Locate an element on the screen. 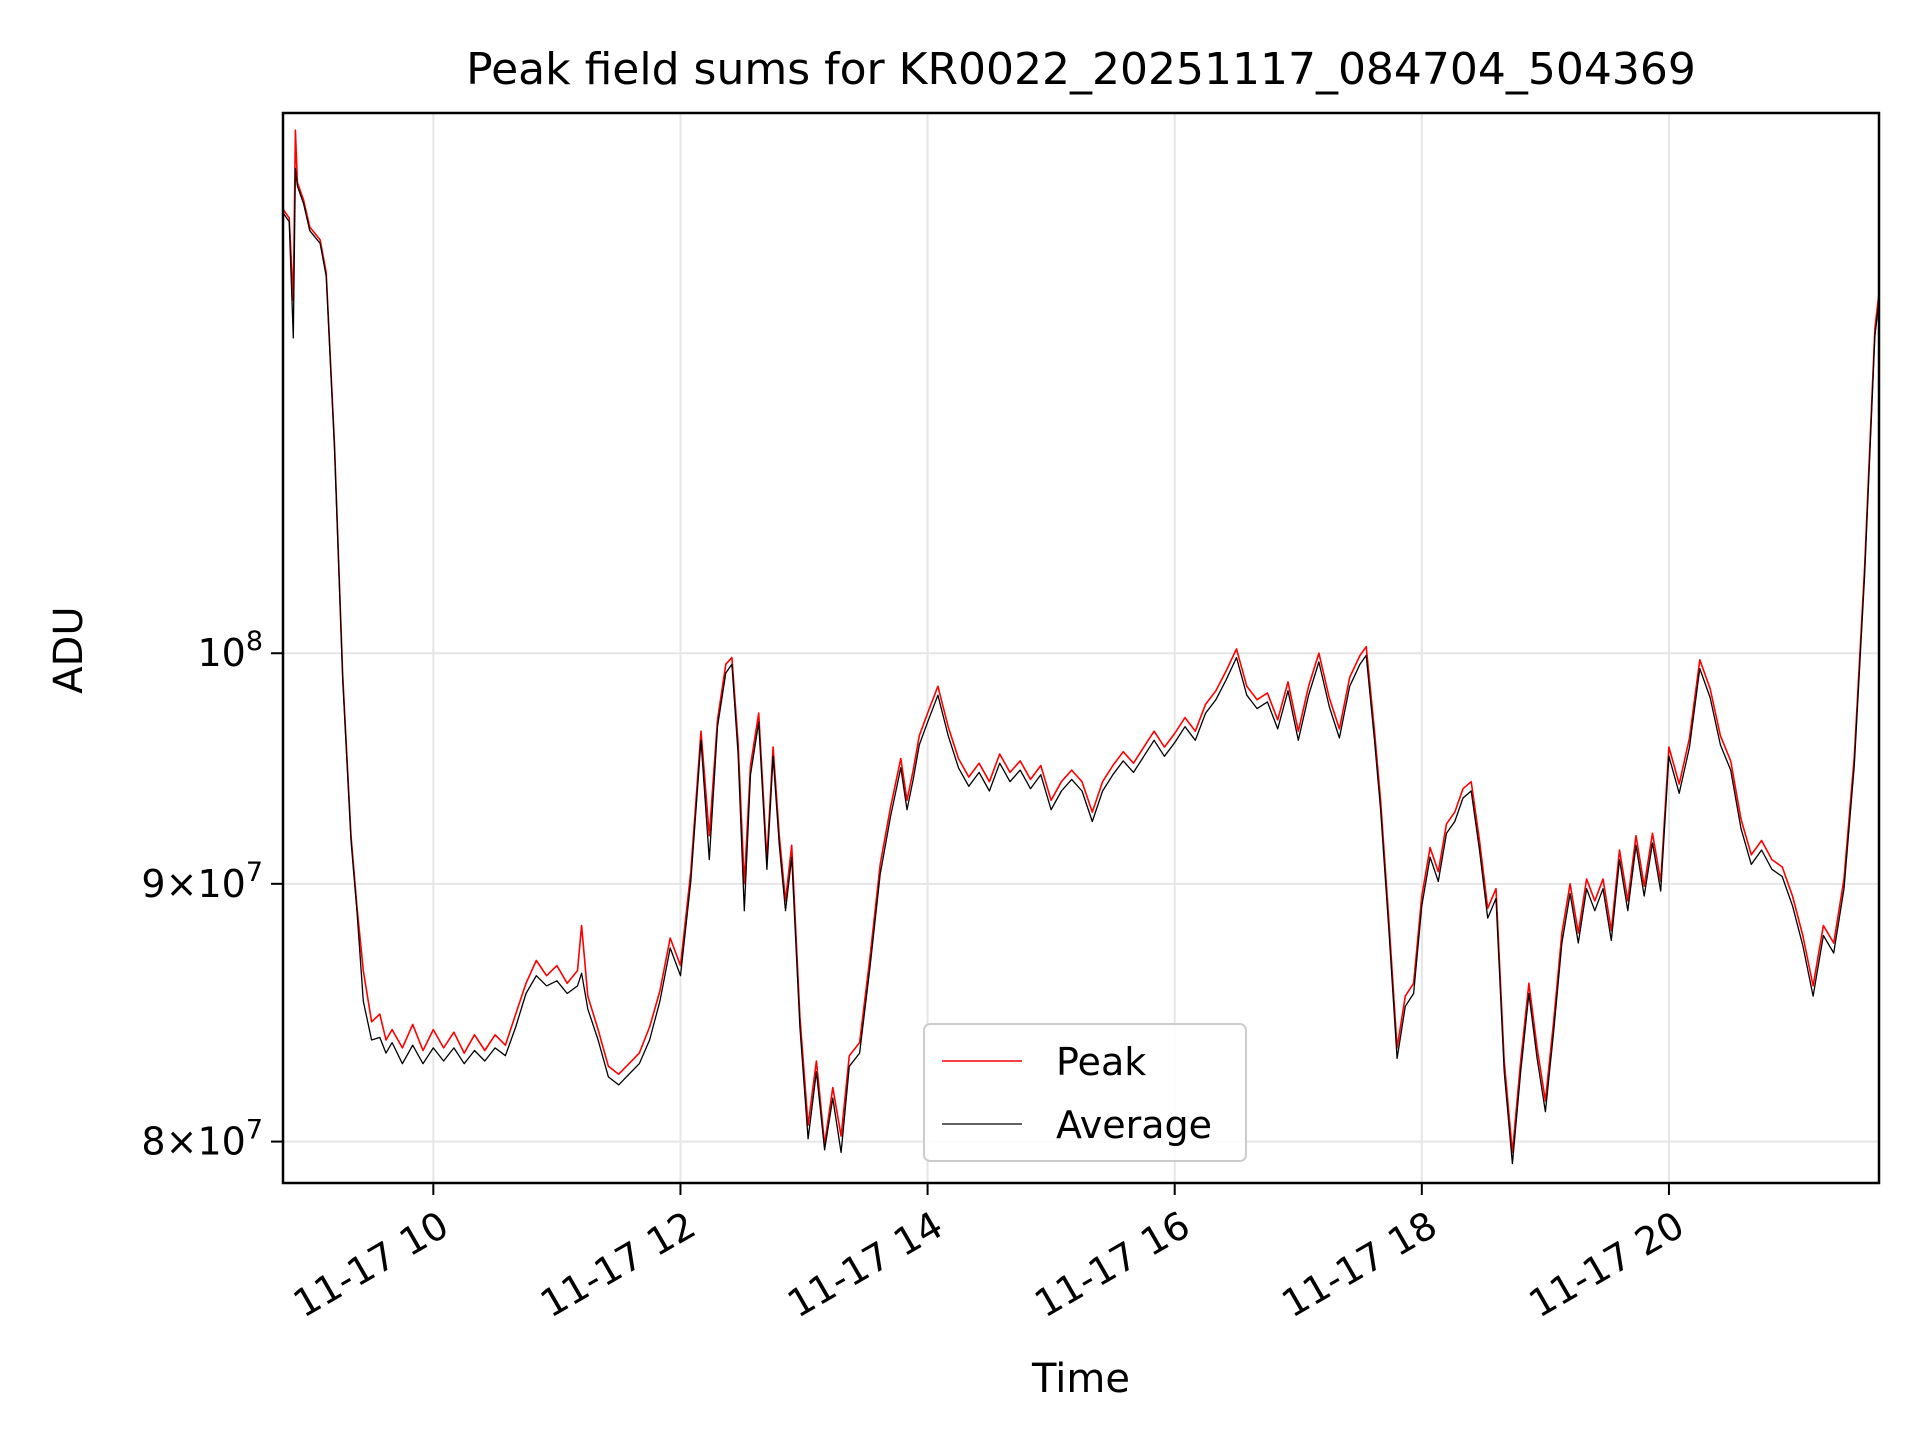  y-tick-label: 108 is located at coordinates (230, 650).